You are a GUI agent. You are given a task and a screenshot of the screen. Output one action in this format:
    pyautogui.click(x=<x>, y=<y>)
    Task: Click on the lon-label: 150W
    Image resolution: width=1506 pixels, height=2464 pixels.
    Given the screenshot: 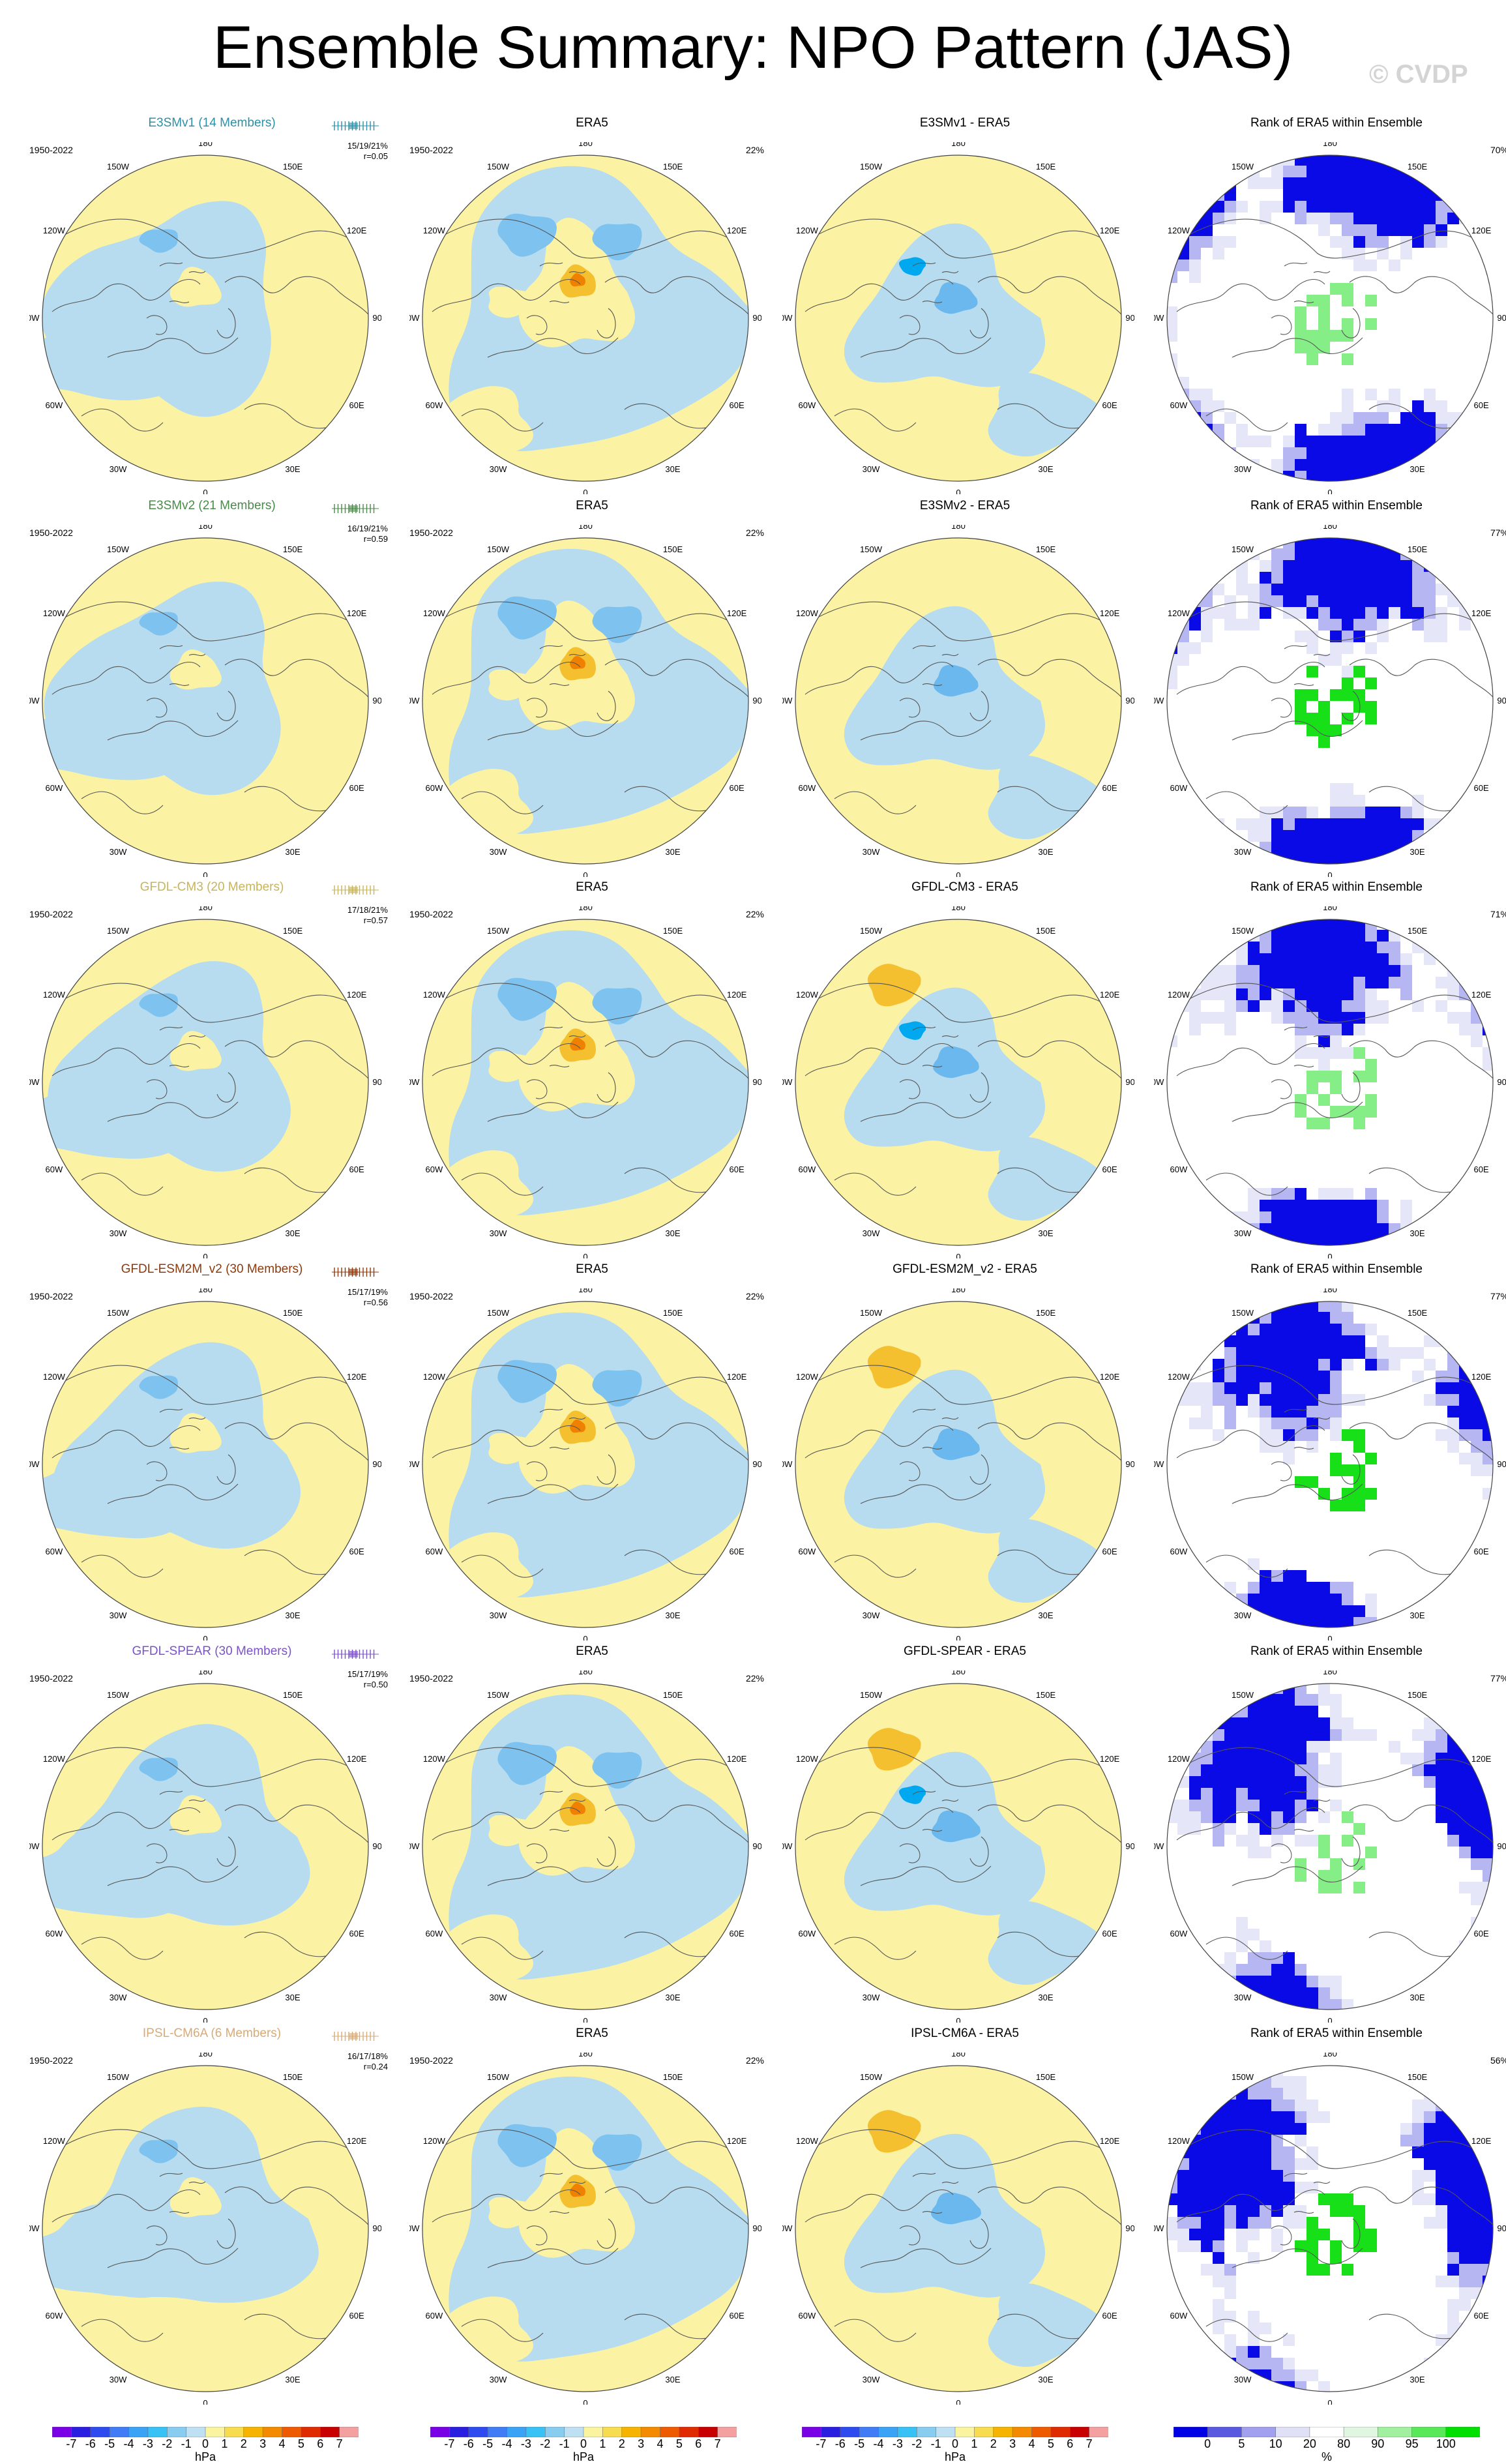 What is the action you would take?
    pyautogui.click(x=118, y=931)
    